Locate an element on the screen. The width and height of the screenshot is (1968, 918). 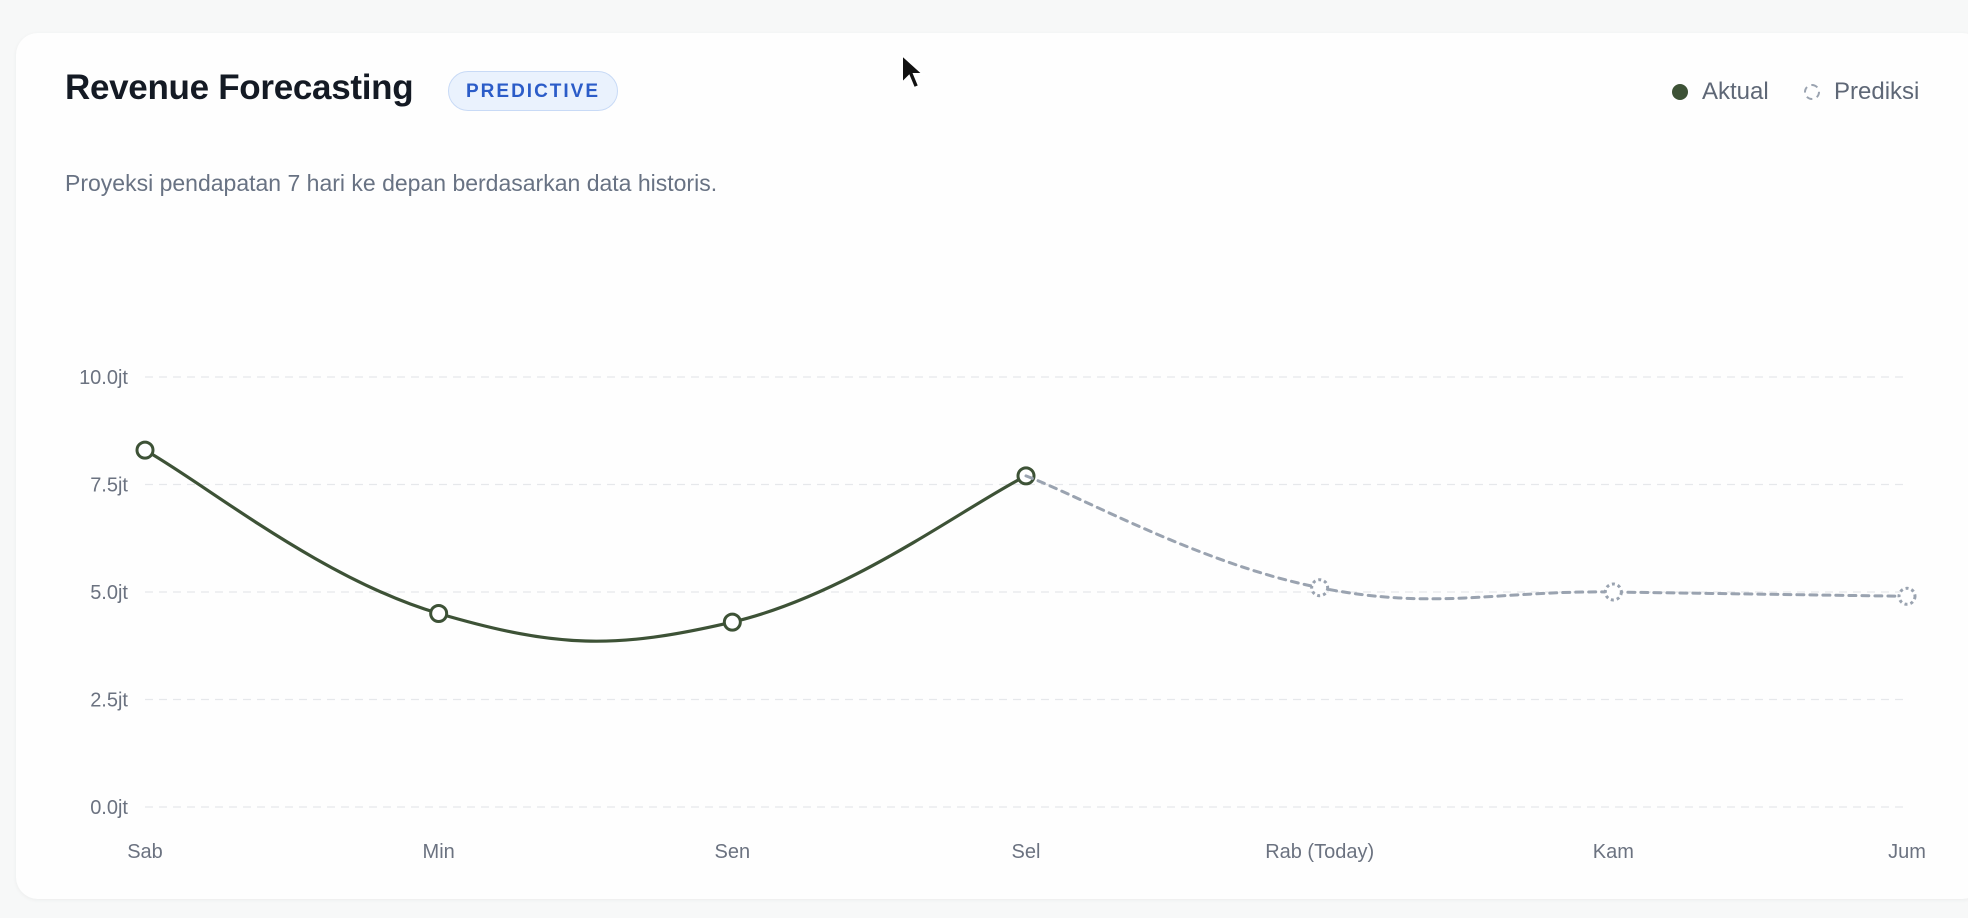
prediction-line is located at coordinates (1466, 537).